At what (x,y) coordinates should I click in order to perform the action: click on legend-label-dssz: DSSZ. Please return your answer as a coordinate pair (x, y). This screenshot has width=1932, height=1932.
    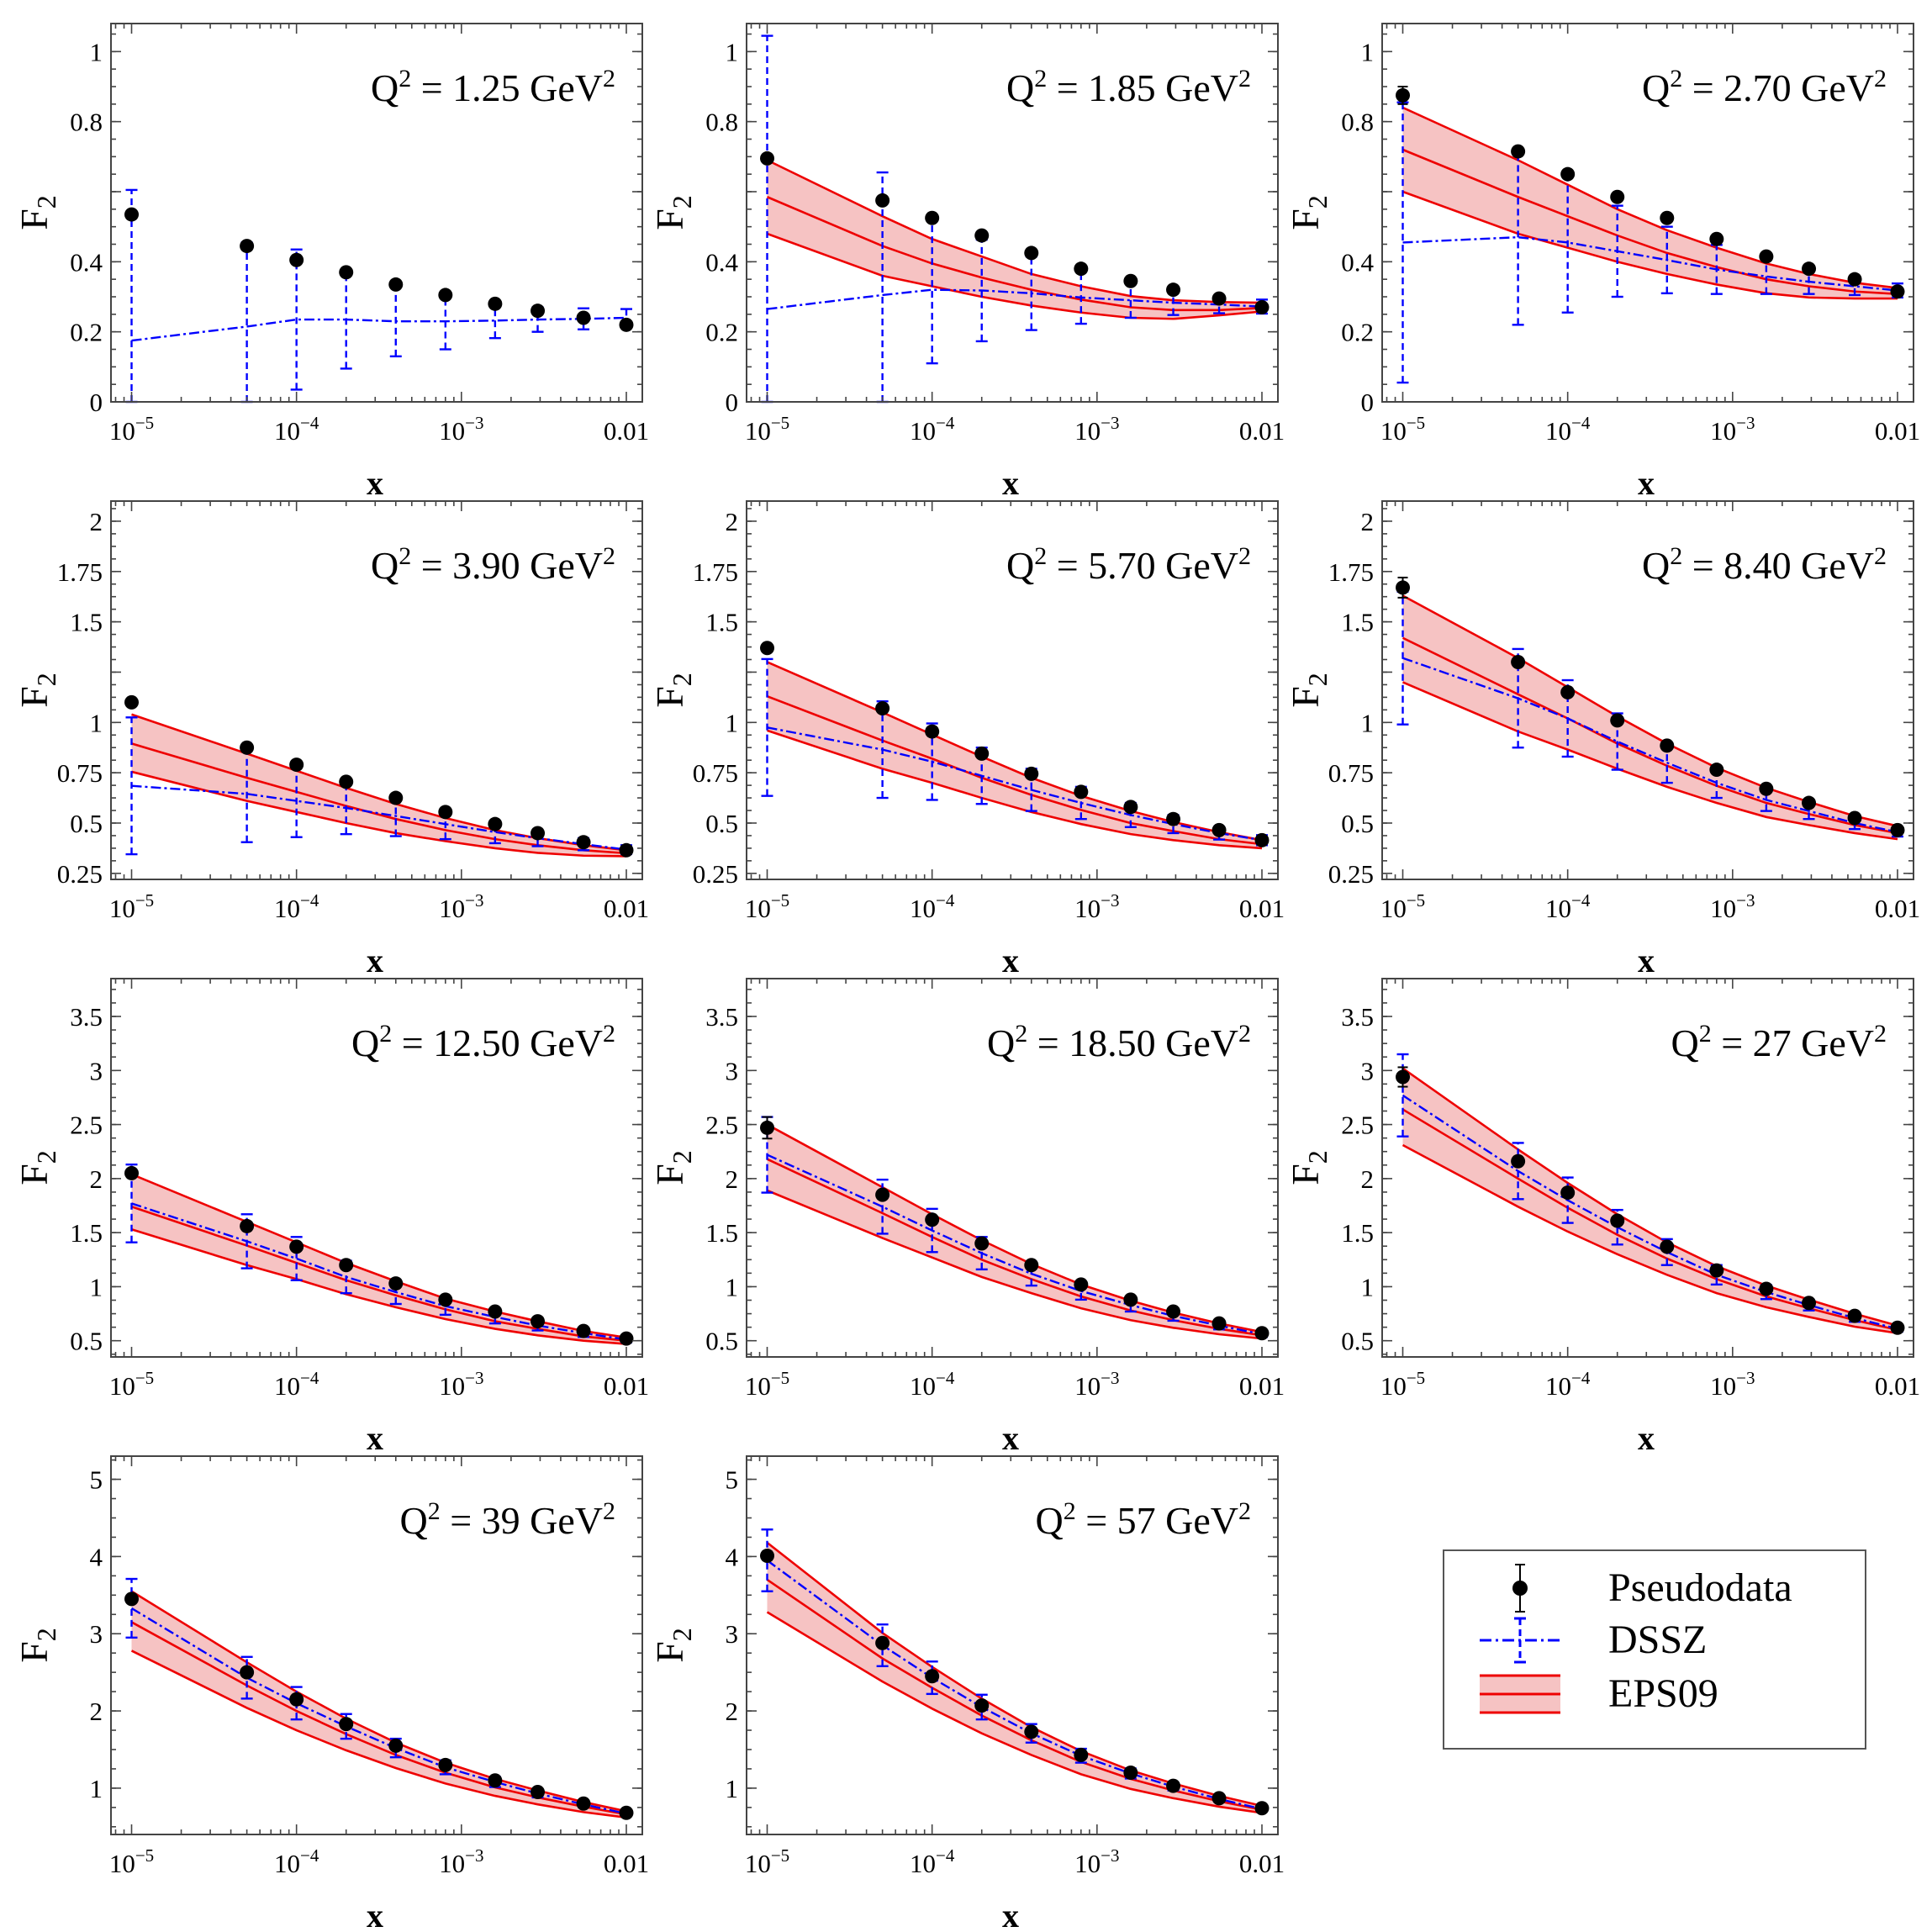
    Looking at the image, I should click on (1658, 1640).